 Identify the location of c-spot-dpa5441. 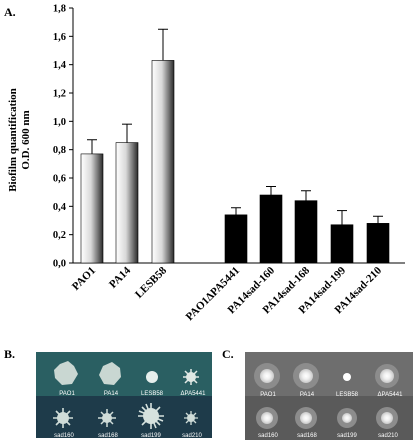
(387, 376).